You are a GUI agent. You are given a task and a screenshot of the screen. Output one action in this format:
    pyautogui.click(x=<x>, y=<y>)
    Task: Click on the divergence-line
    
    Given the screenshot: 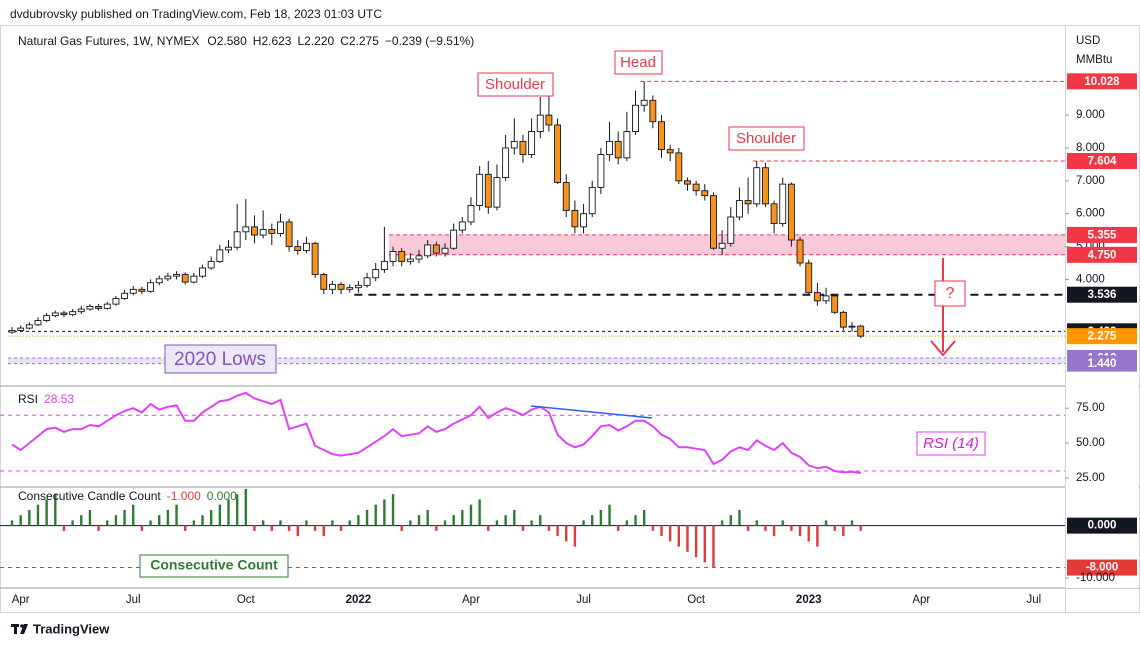 What is the action you would take?
    pyautogui.click(x=591, y=412)
    